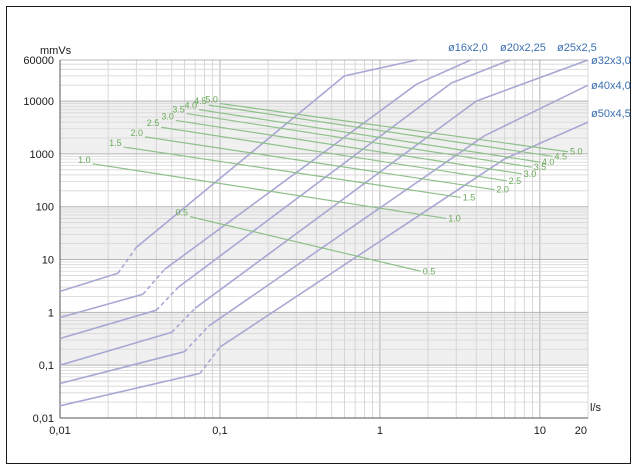 This screenshot has width=637, height=470. Describe the element at coordinates (219, 431) in the screenshot. I see `x-tick-label: 0,1` at that location.